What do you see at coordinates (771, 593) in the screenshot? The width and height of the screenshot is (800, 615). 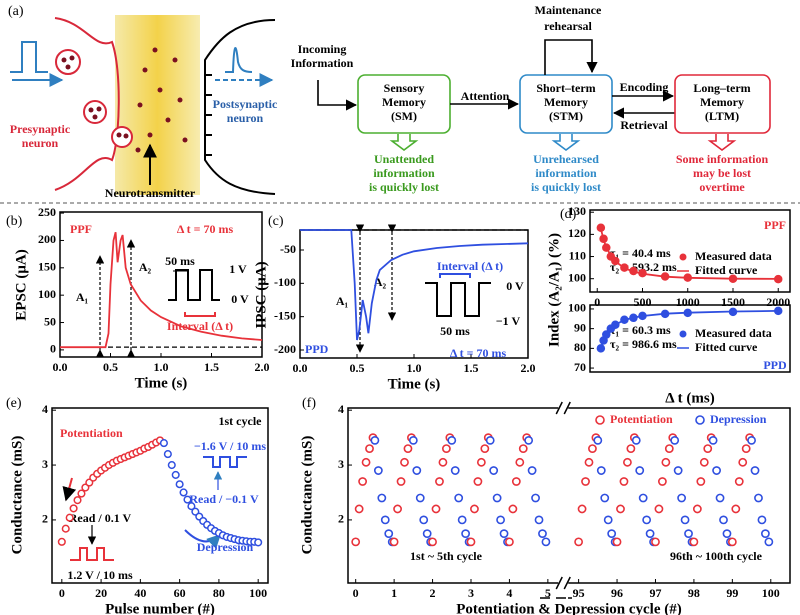 I see `x-tick-label: 100` at bounding box center [771, 593].